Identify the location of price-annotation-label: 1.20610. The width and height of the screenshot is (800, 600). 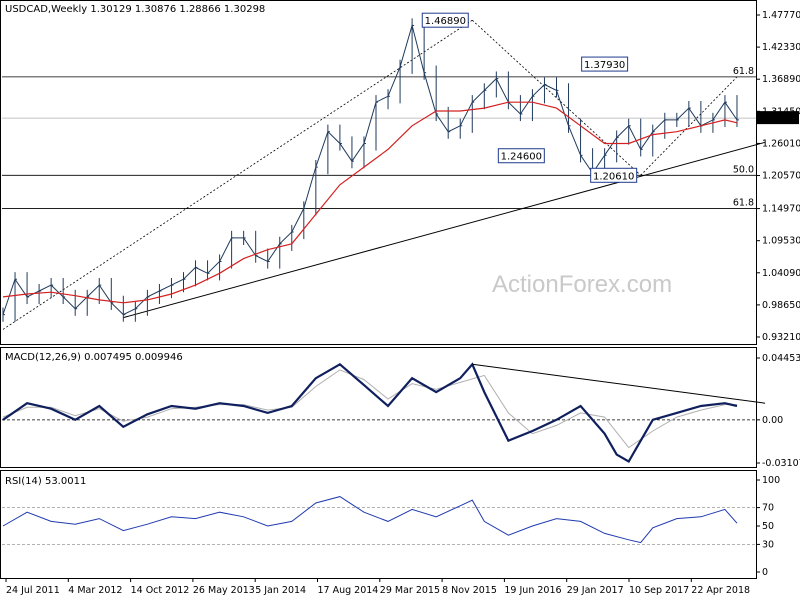
(613, 176).